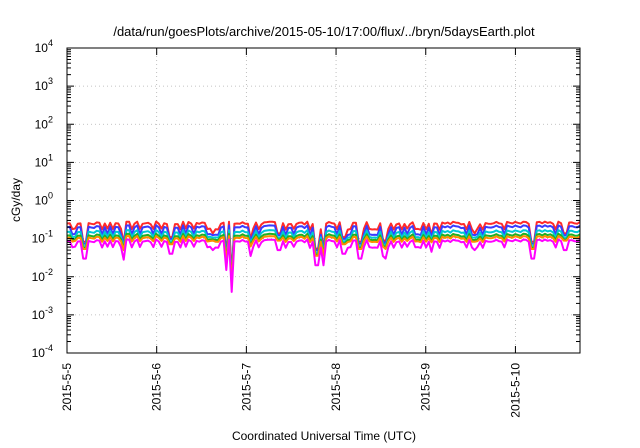 The image size is (640, 448). Describe the element at coordinates (16, 200) in the screenshot. I see `y-axis-label: cGy/day` at that location.